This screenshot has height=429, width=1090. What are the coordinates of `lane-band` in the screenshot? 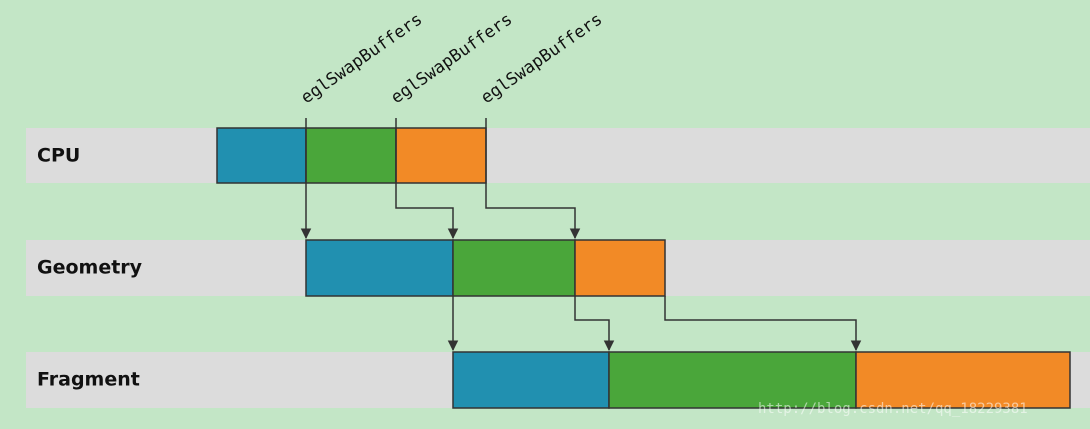 It's located at (558, 155).